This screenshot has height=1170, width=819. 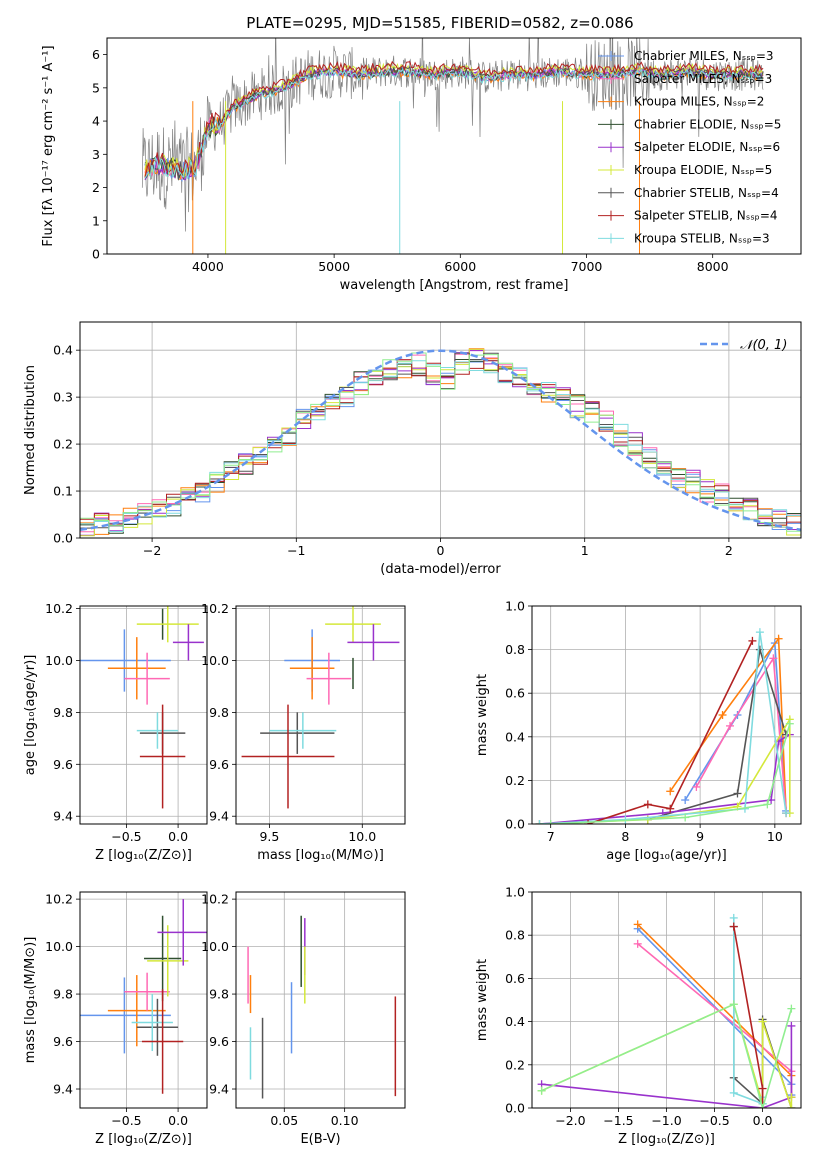 I want to click on legend-label: Kroupa STELIB, Nₛₛₚ=3, so click(x=702, y=238).